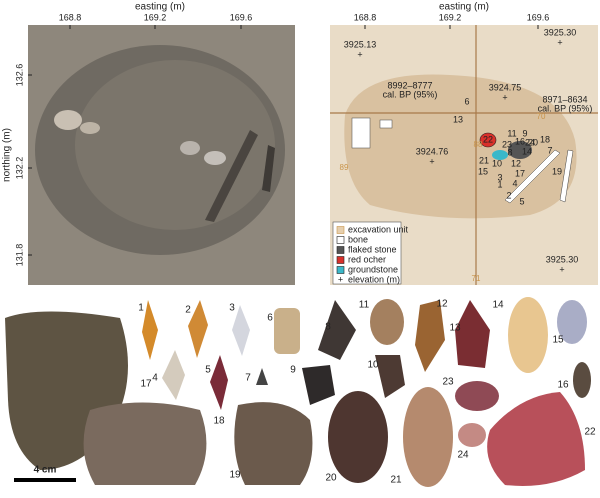 This screenshot has width=600, height=498. I want to click on artifact-number: 22, so click(488, 139).